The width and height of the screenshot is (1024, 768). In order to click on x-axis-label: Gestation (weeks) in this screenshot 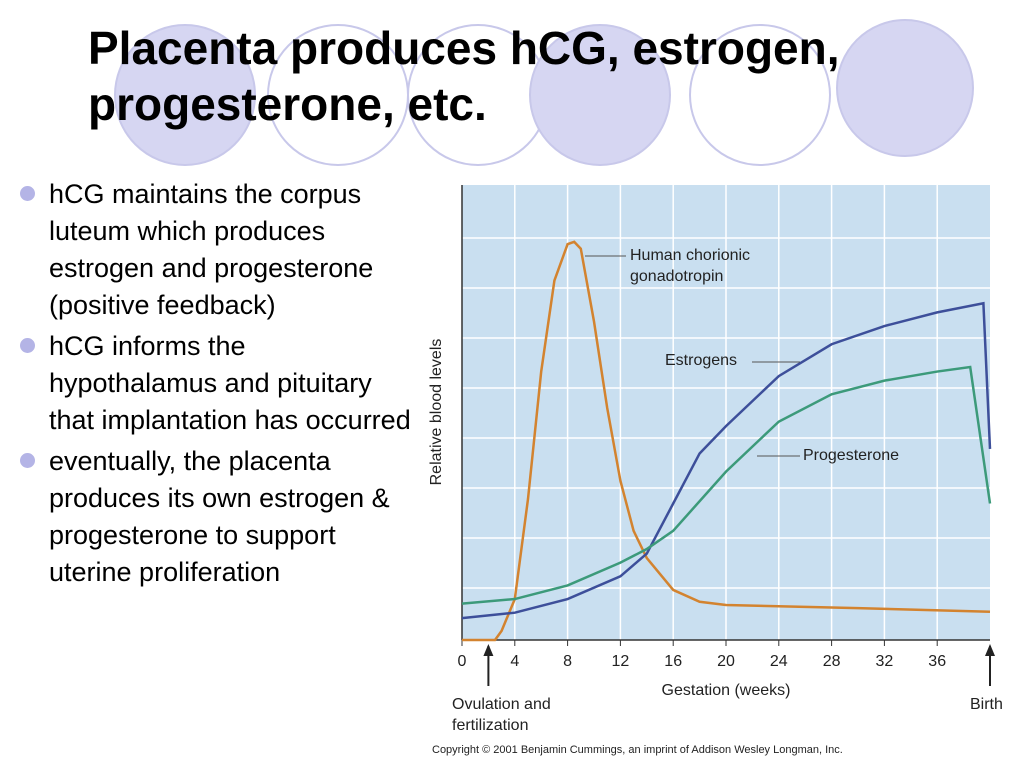, I will do `click(726, 690)`.